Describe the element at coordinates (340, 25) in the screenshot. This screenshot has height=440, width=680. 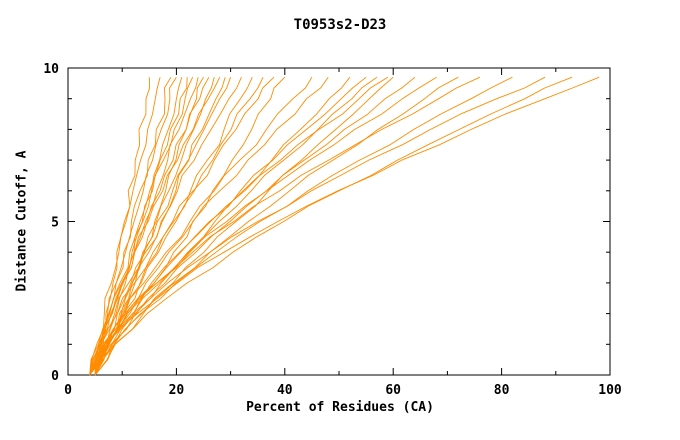
I see `chart-title: T0953s2-D23` at that location.